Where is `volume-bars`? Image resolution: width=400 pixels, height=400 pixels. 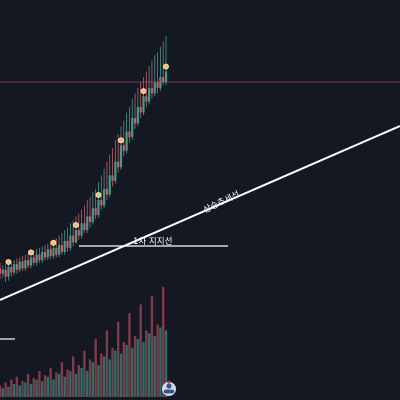
volume-bars is located at coordinates (84, 342).